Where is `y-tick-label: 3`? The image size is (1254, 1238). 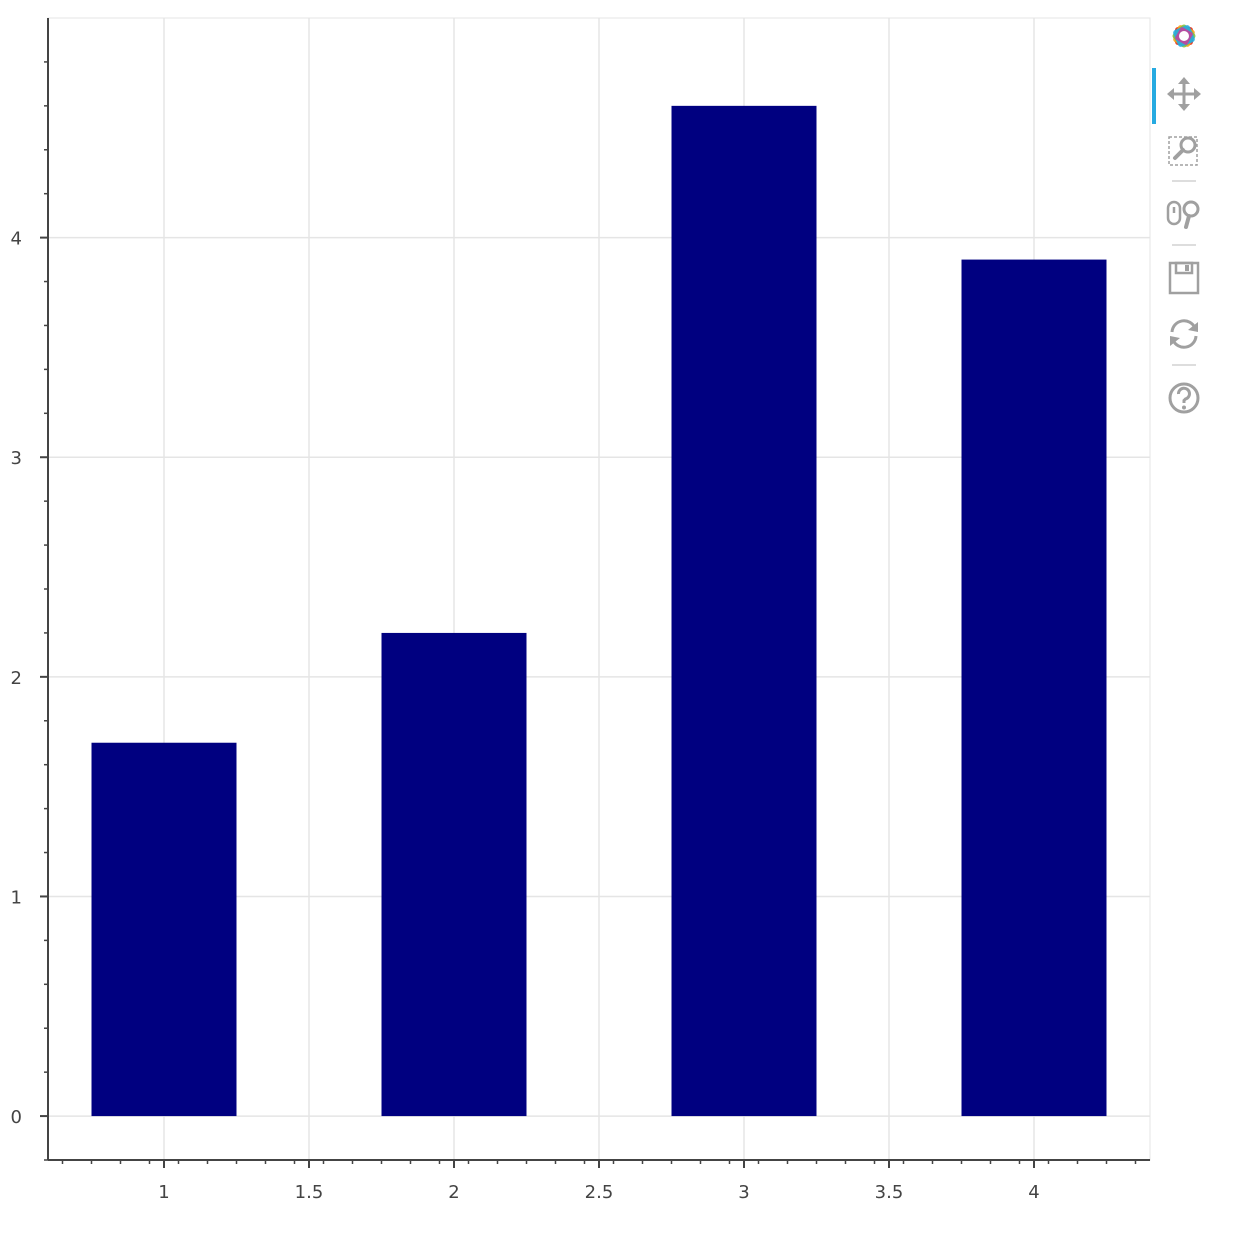
y-tick-label: 3 is located at coordinates (16, 458).